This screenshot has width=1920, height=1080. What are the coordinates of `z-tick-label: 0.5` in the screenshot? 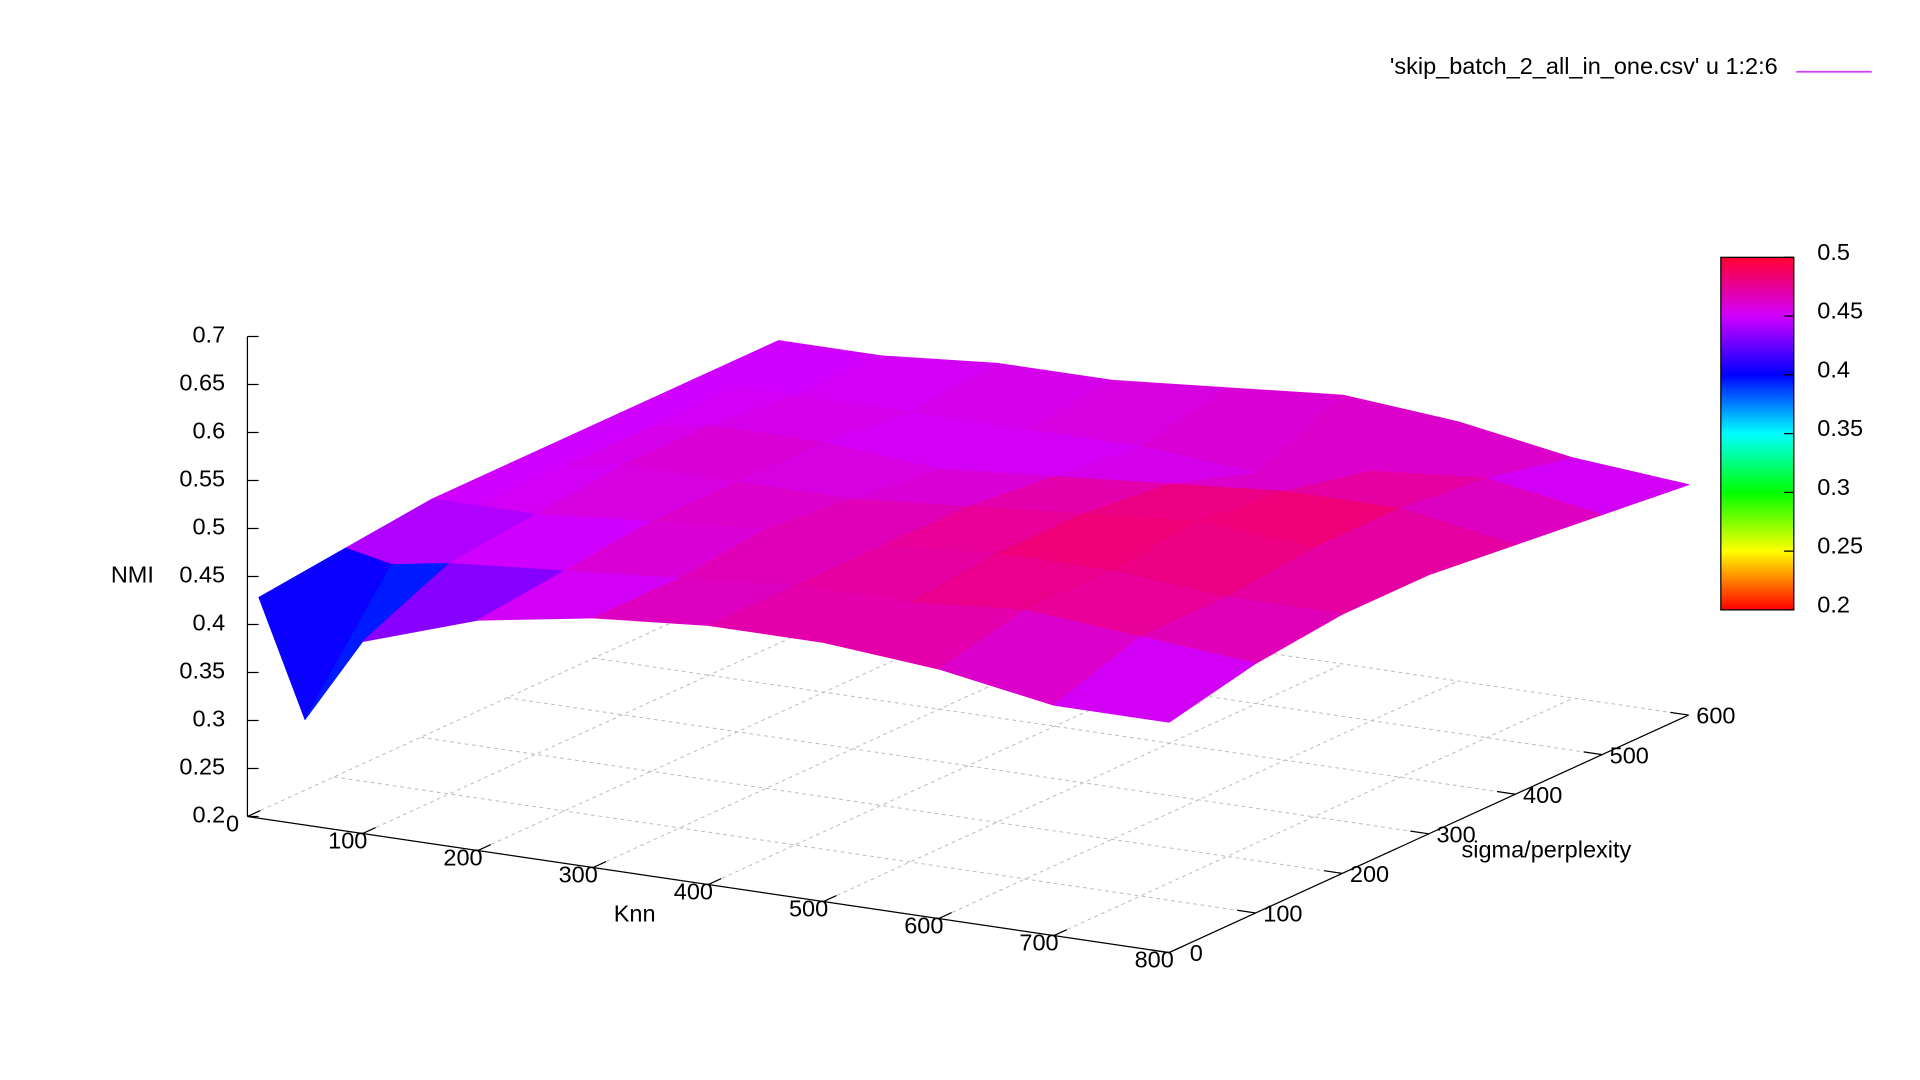 It's located at (208, 527).